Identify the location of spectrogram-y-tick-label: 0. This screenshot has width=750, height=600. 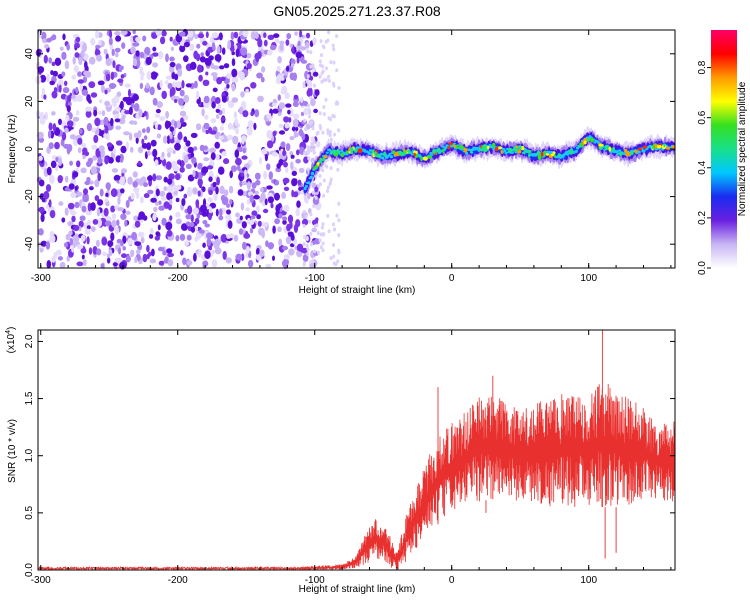
(29, 149).